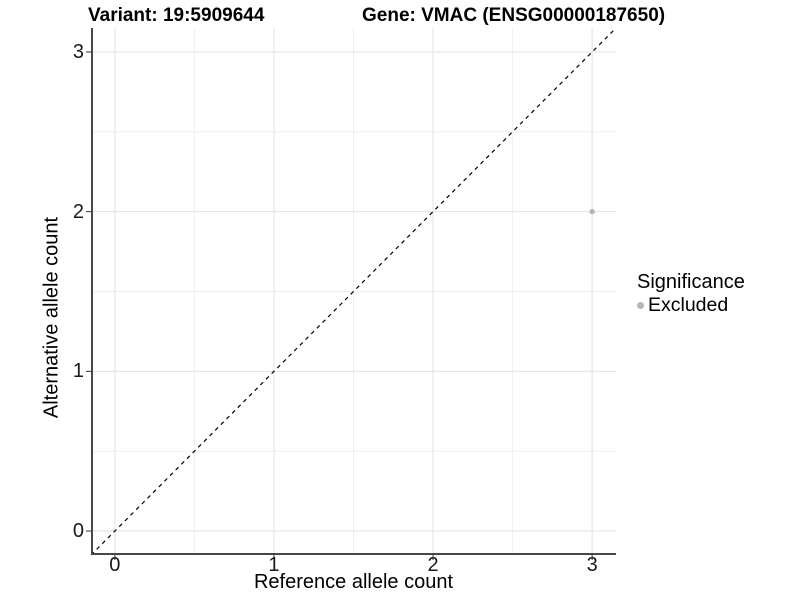 The height and width of the screenshot is (600, 800). Describe the element at coordinates (592, 211) in the screenshot. I see `data-point` at that location.